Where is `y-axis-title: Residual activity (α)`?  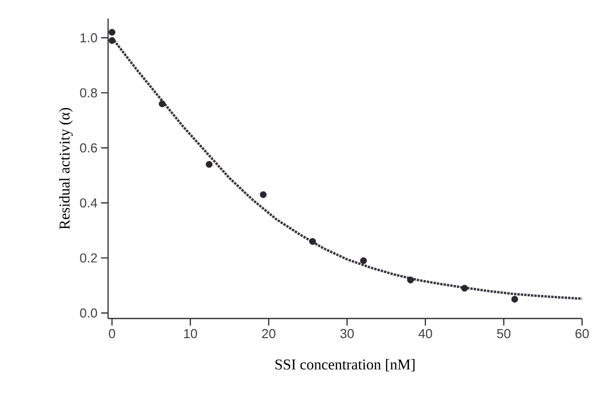 y-axis-title: Residual activity (α) is located at coordinates (66, 169).